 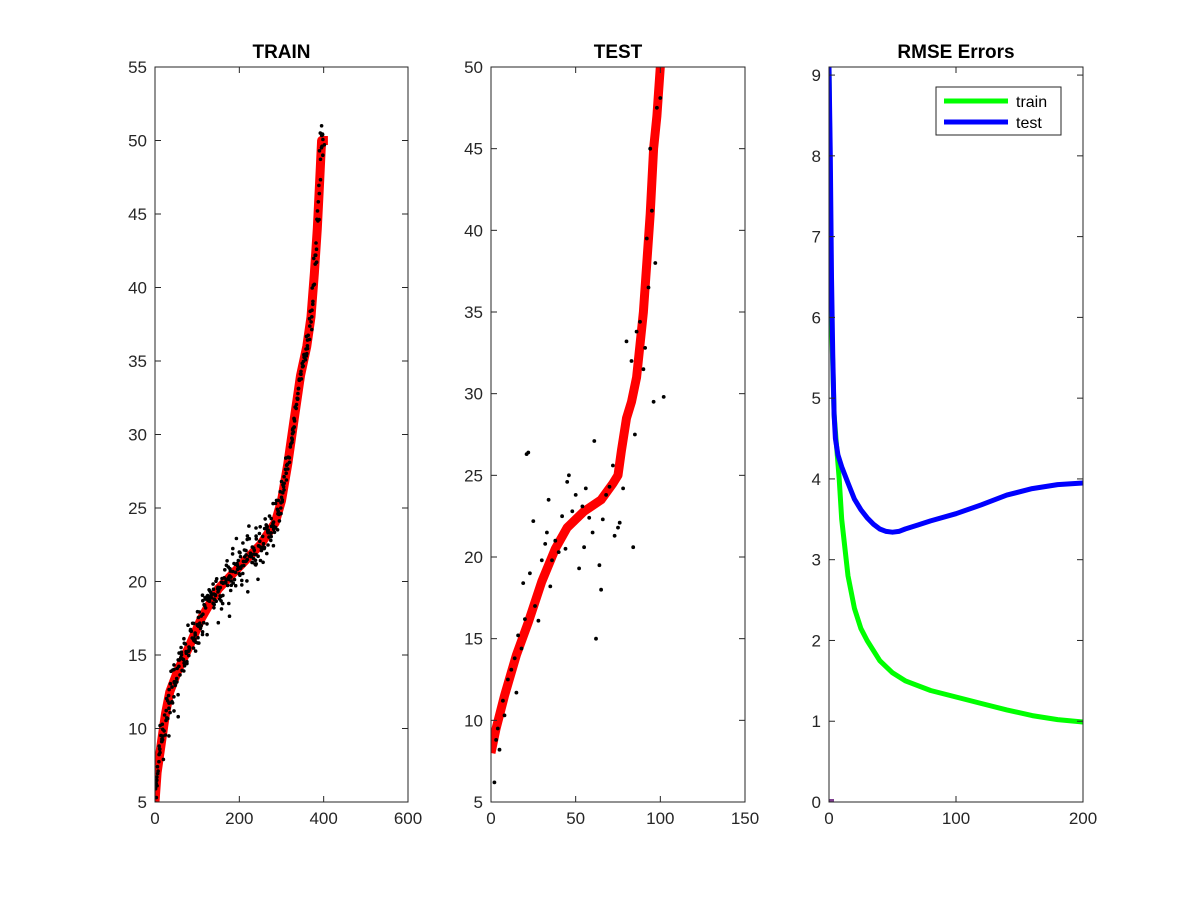 What do you see at coordinates (575, 818) in the screenshot?
I see `x-tick-label: 50` at bounding box center [575, 818].